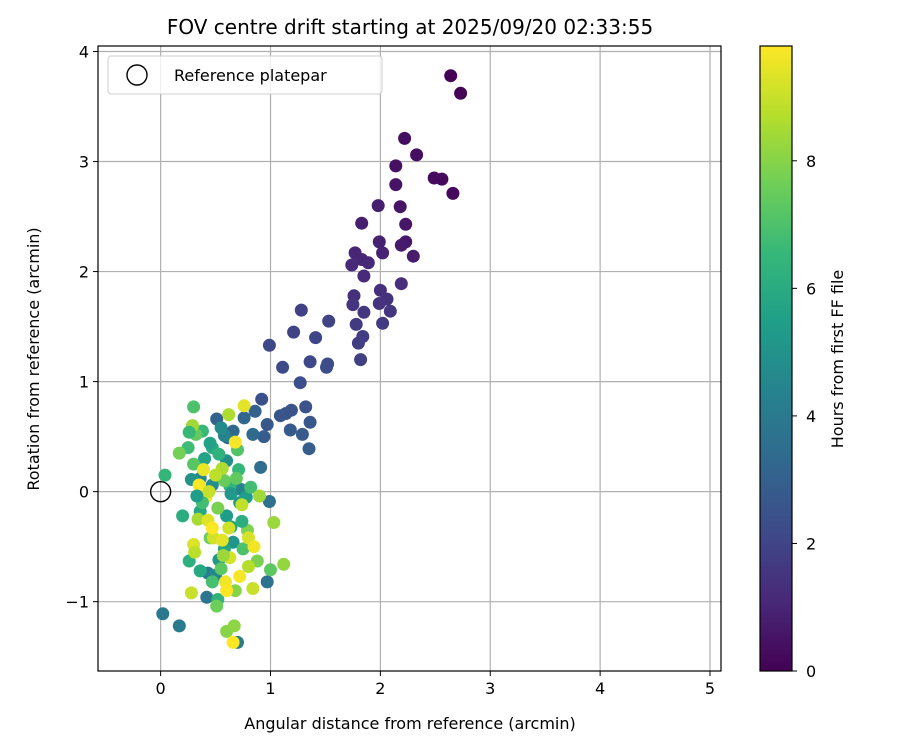 The width and height of the screenshot is (900, 754). I want to click on colorbar-tick-label: 2, so click(811, 543).